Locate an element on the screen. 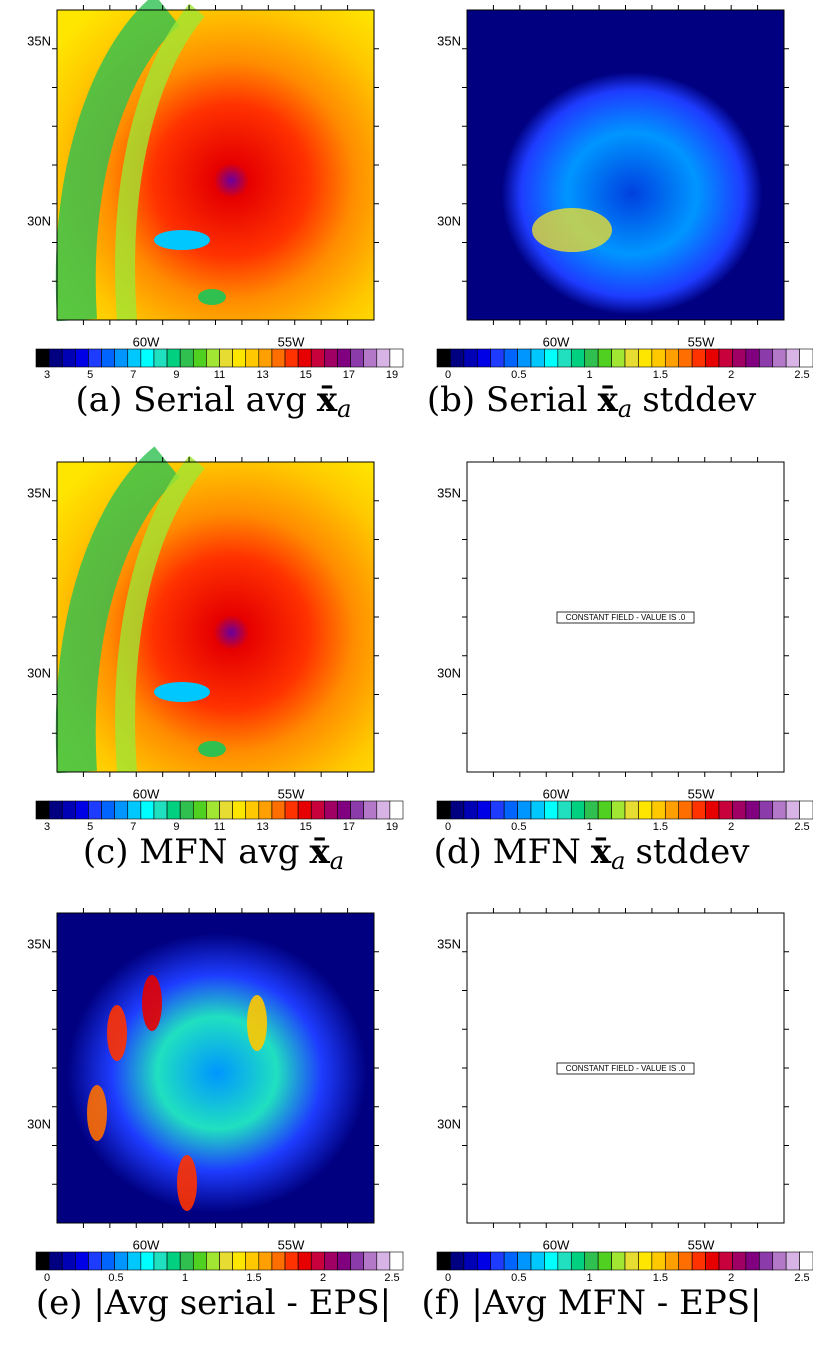 This screenshot has width=813, height=1351. colorbar-label: 1.5 is located at coordinates (660, 1278).